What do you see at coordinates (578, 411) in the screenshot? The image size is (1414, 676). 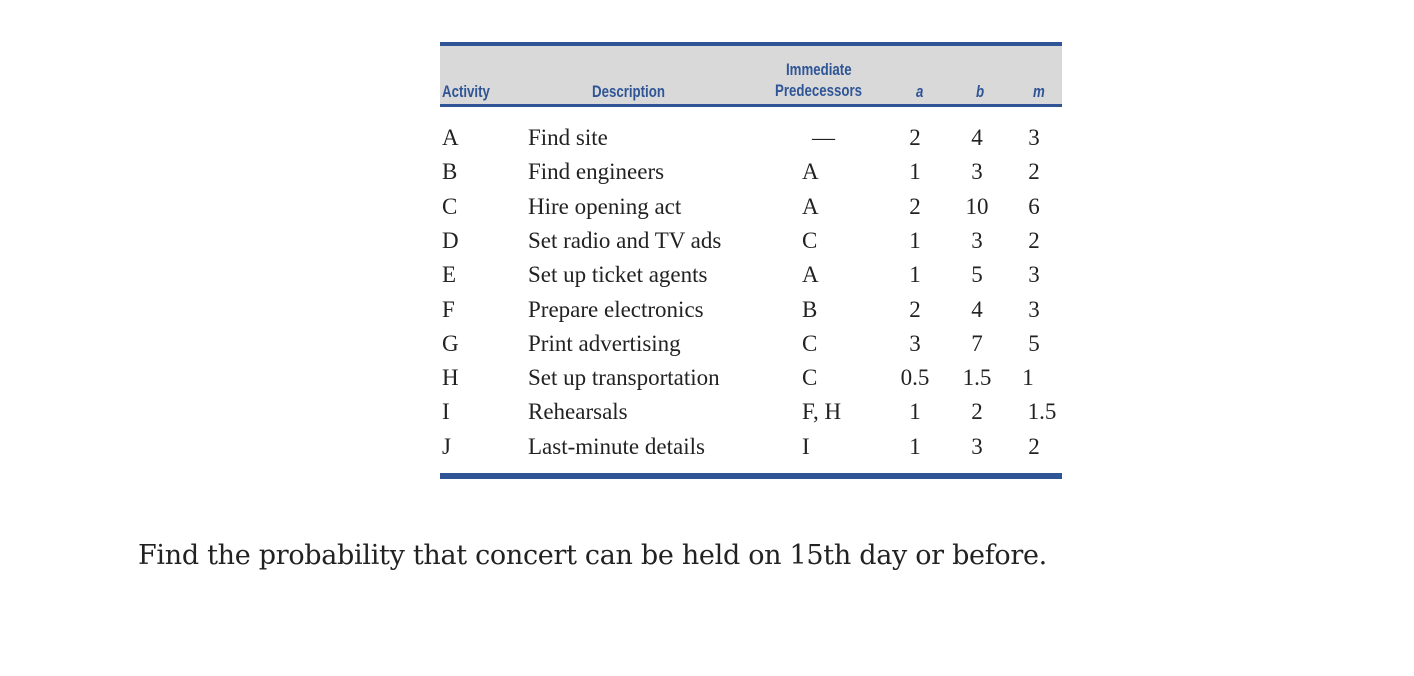 I see `cell-description: Rehearsals` at bounding box center [578, 411].